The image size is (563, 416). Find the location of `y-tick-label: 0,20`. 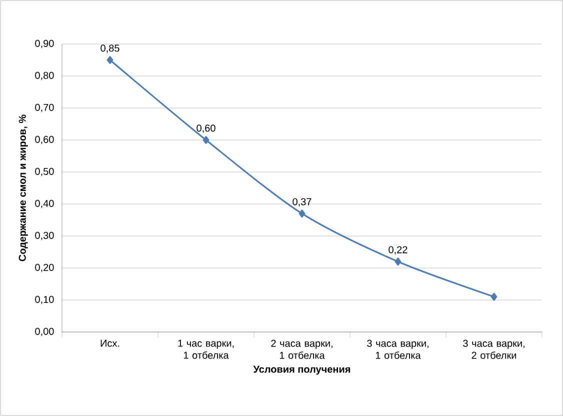

y-tick-label: 0,20 is located at coordinates (44, 268).